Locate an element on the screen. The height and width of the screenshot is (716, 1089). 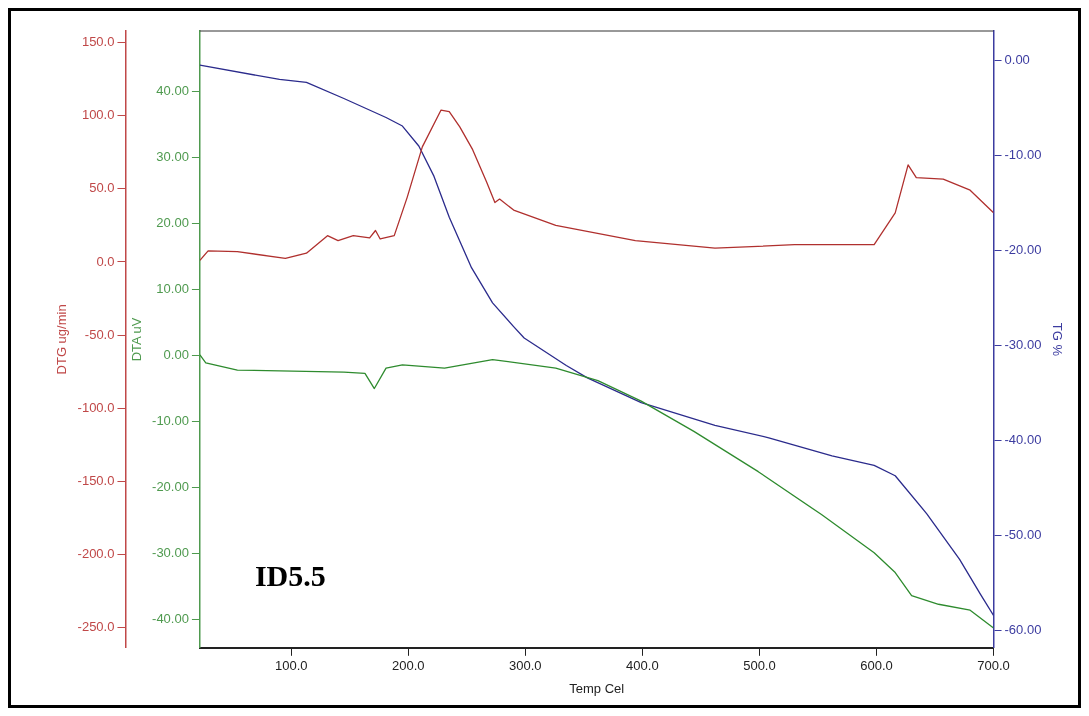
y3-tick-label: 0.00 is located at coordinates (1017, 60).